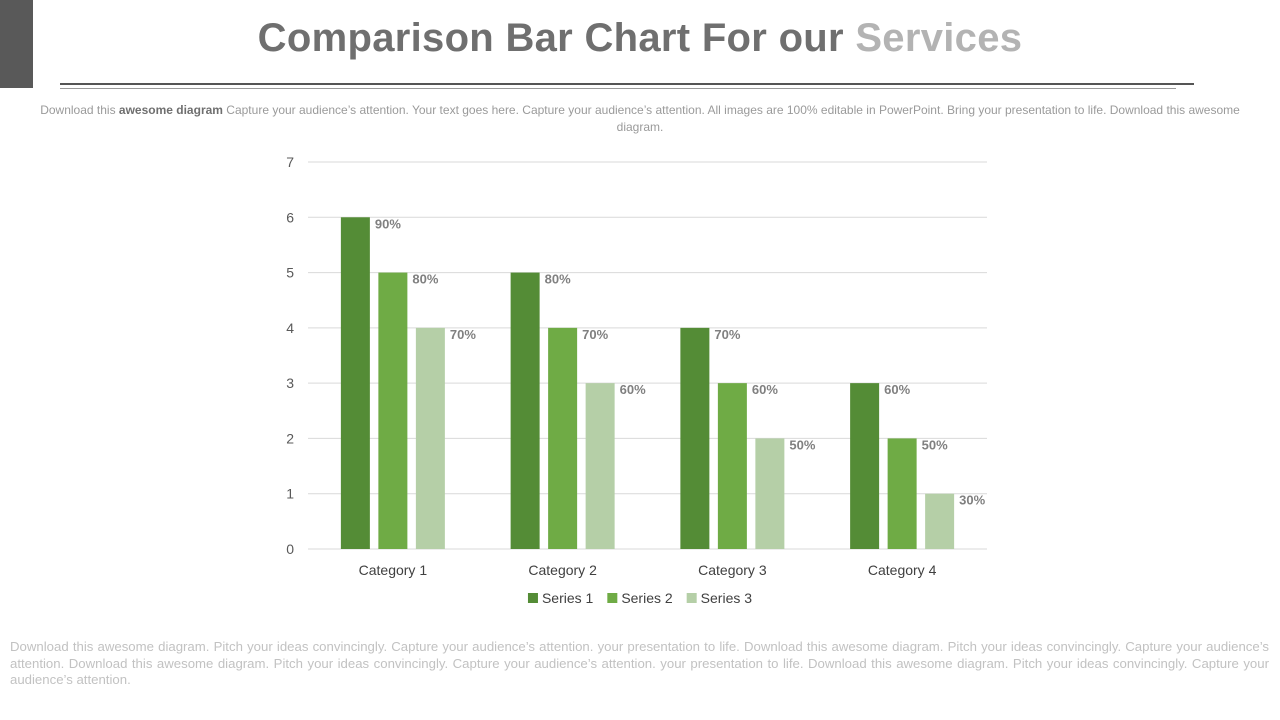 The height and width of the screenshot is (720, 1280). Describe the element at coordinates (727, 598) in the screenshot. I see `legend-label: Series 3` at that location.